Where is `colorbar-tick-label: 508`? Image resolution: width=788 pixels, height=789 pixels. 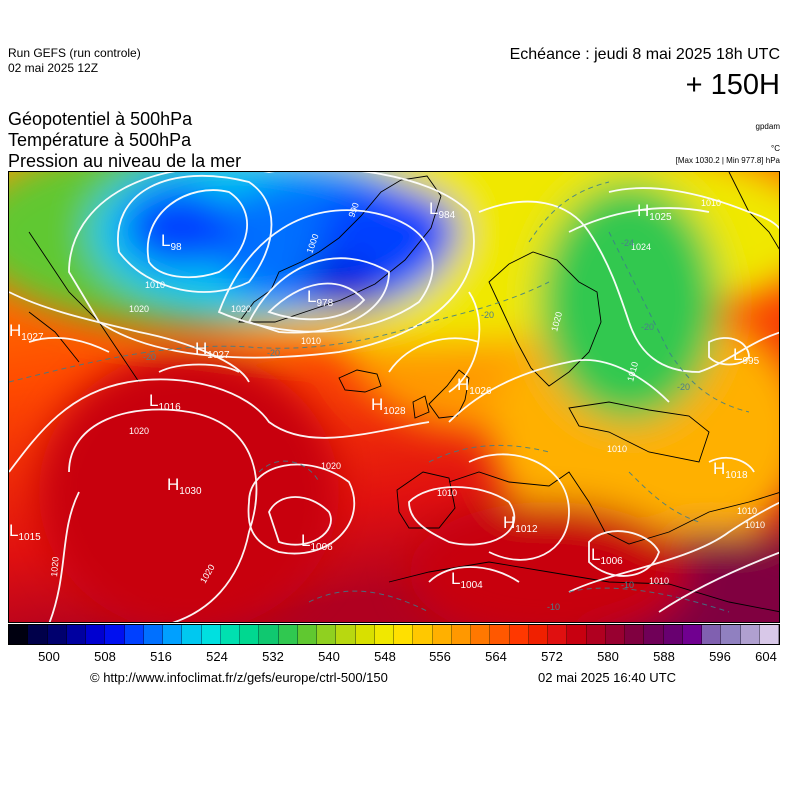
colorbar-tick-label: 508 is located at coordinates (105, 656).